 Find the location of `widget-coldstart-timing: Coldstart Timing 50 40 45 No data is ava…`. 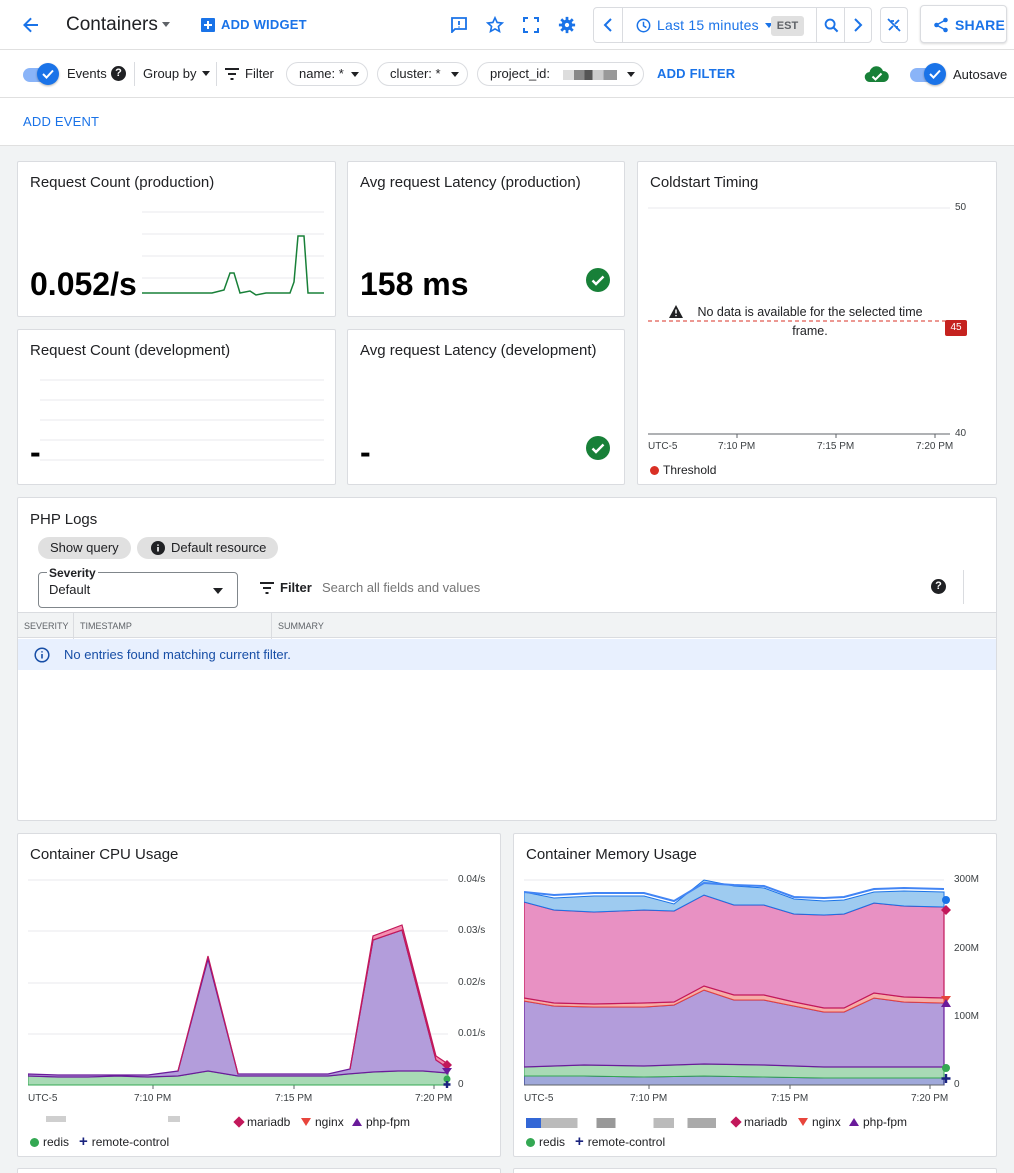

widget-coldstart-timing: Coldstart Timing 50 40 45 No data is ava… is located at coordinates (817, 323).